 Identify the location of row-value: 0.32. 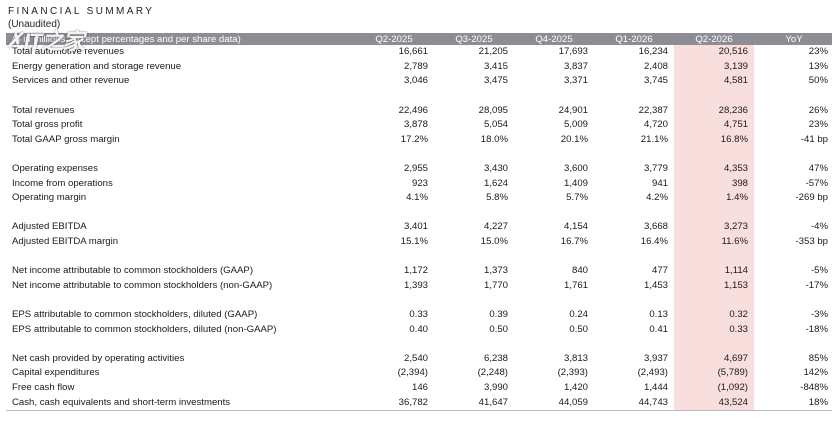
(714, 315).